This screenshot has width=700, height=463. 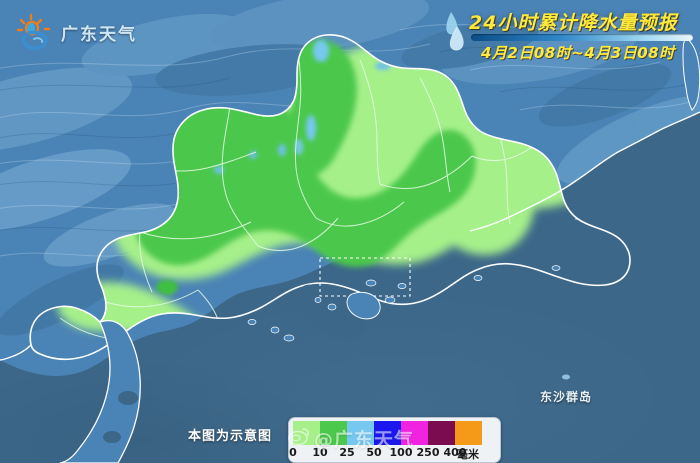 I want to click on legend-tick-50: 50, so click(x=374, y=452).